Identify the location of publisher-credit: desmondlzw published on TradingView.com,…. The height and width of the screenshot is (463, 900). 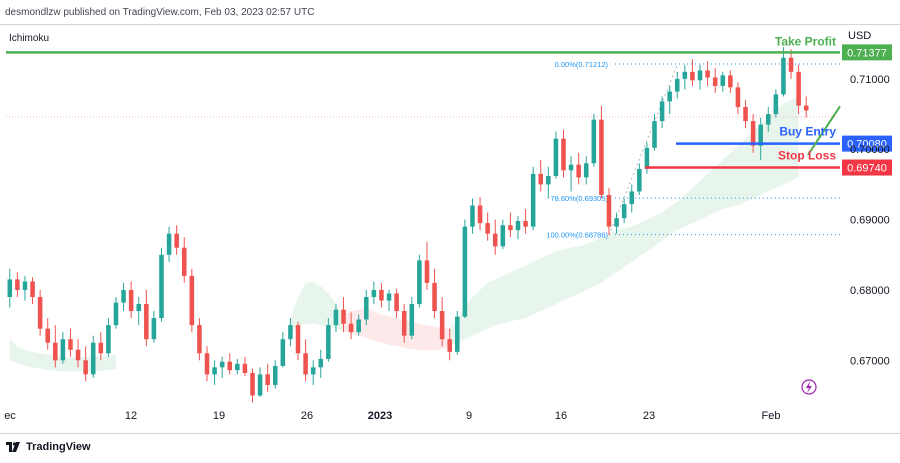
(160, 12).